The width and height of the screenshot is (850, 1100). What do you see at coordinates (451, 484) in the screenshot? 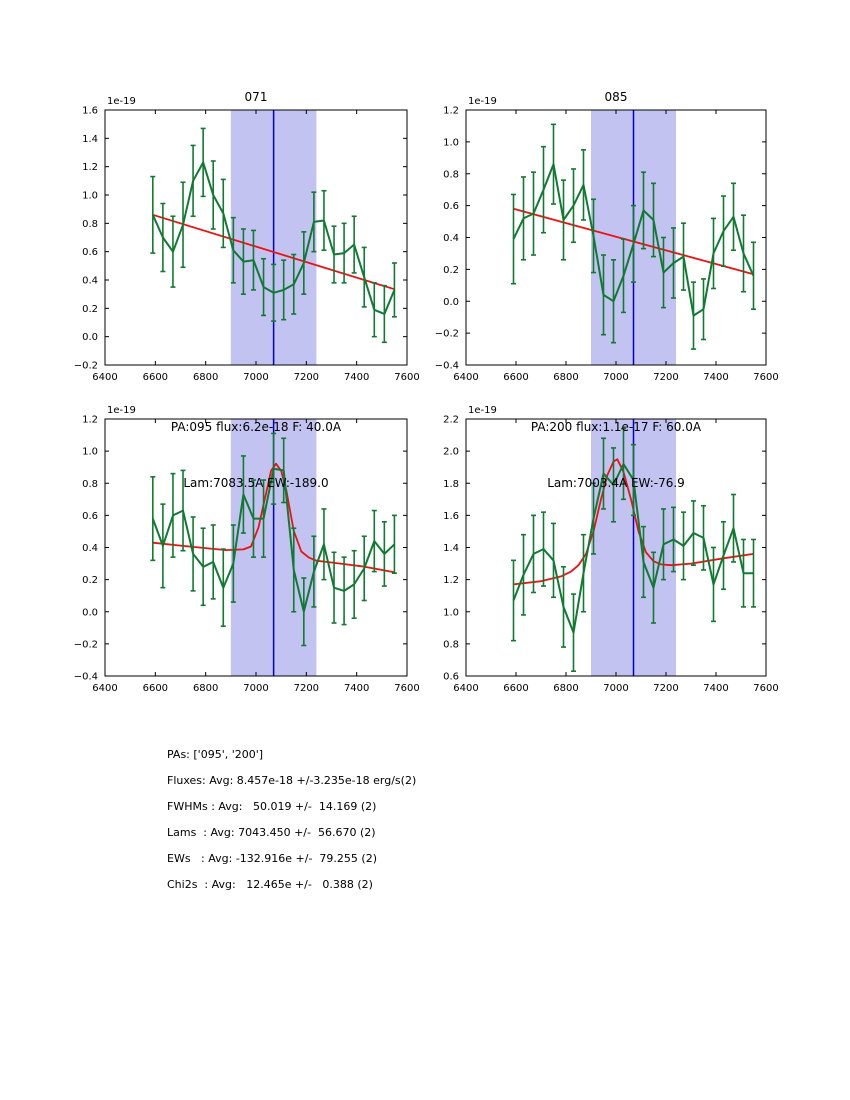
I see `y-tick-label: 1.8` at bounding box center [451, 484].